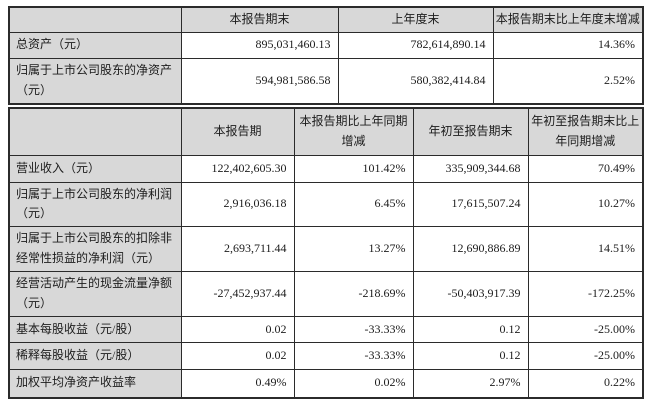 This screenshot has height=407, width=646. I want to click on value-cell: 17,615,507.24, so click(470, 204).